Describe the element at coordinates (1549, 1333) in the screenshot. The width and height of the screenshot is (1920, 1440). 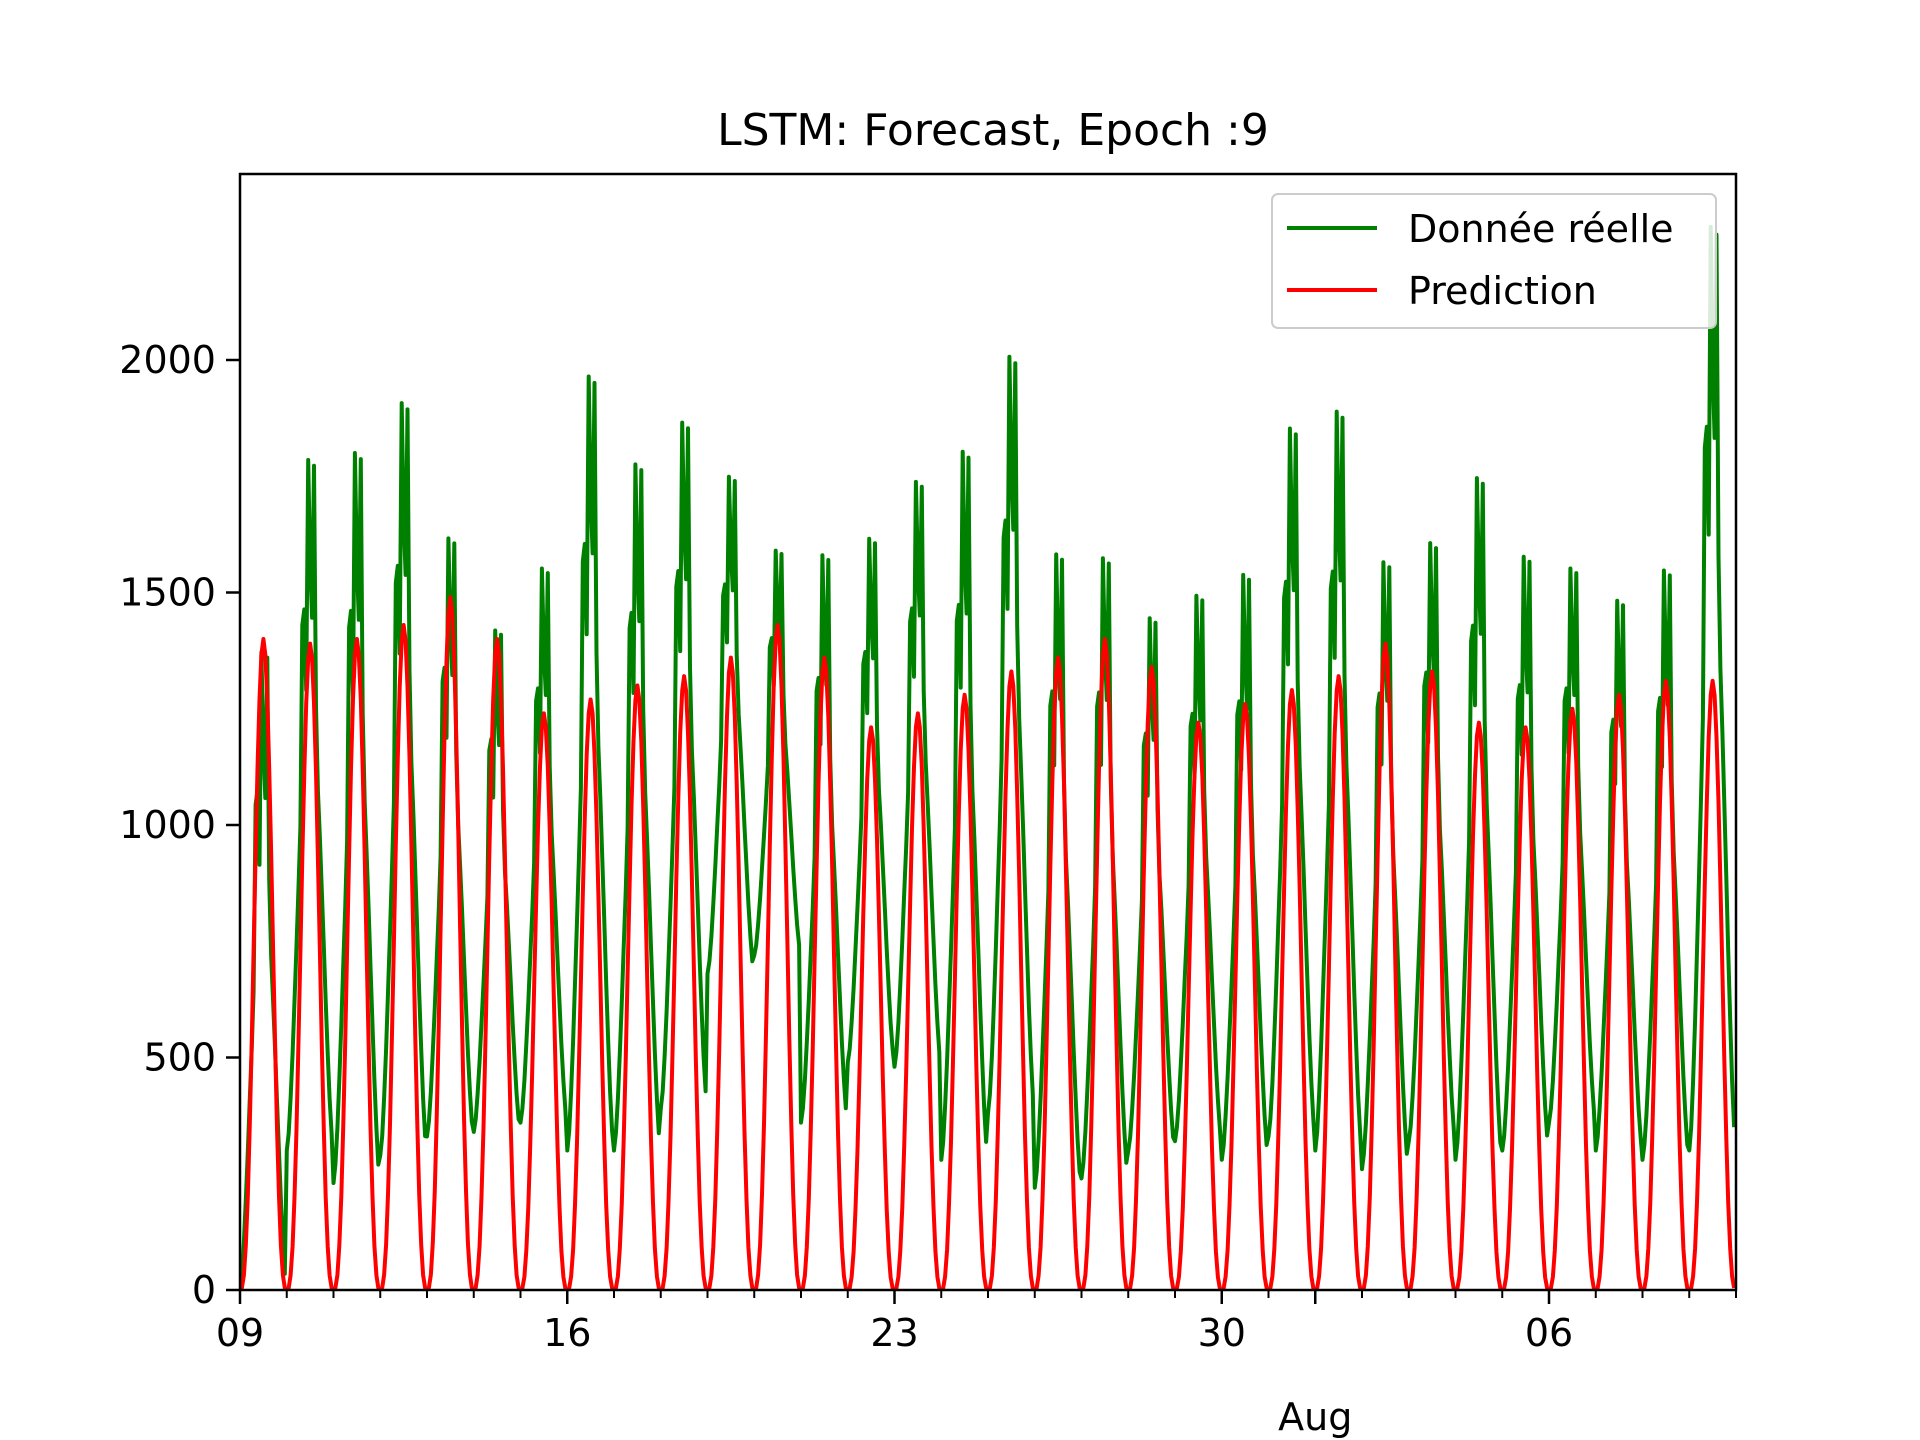
I see `x-tick-label: 06` at that location.